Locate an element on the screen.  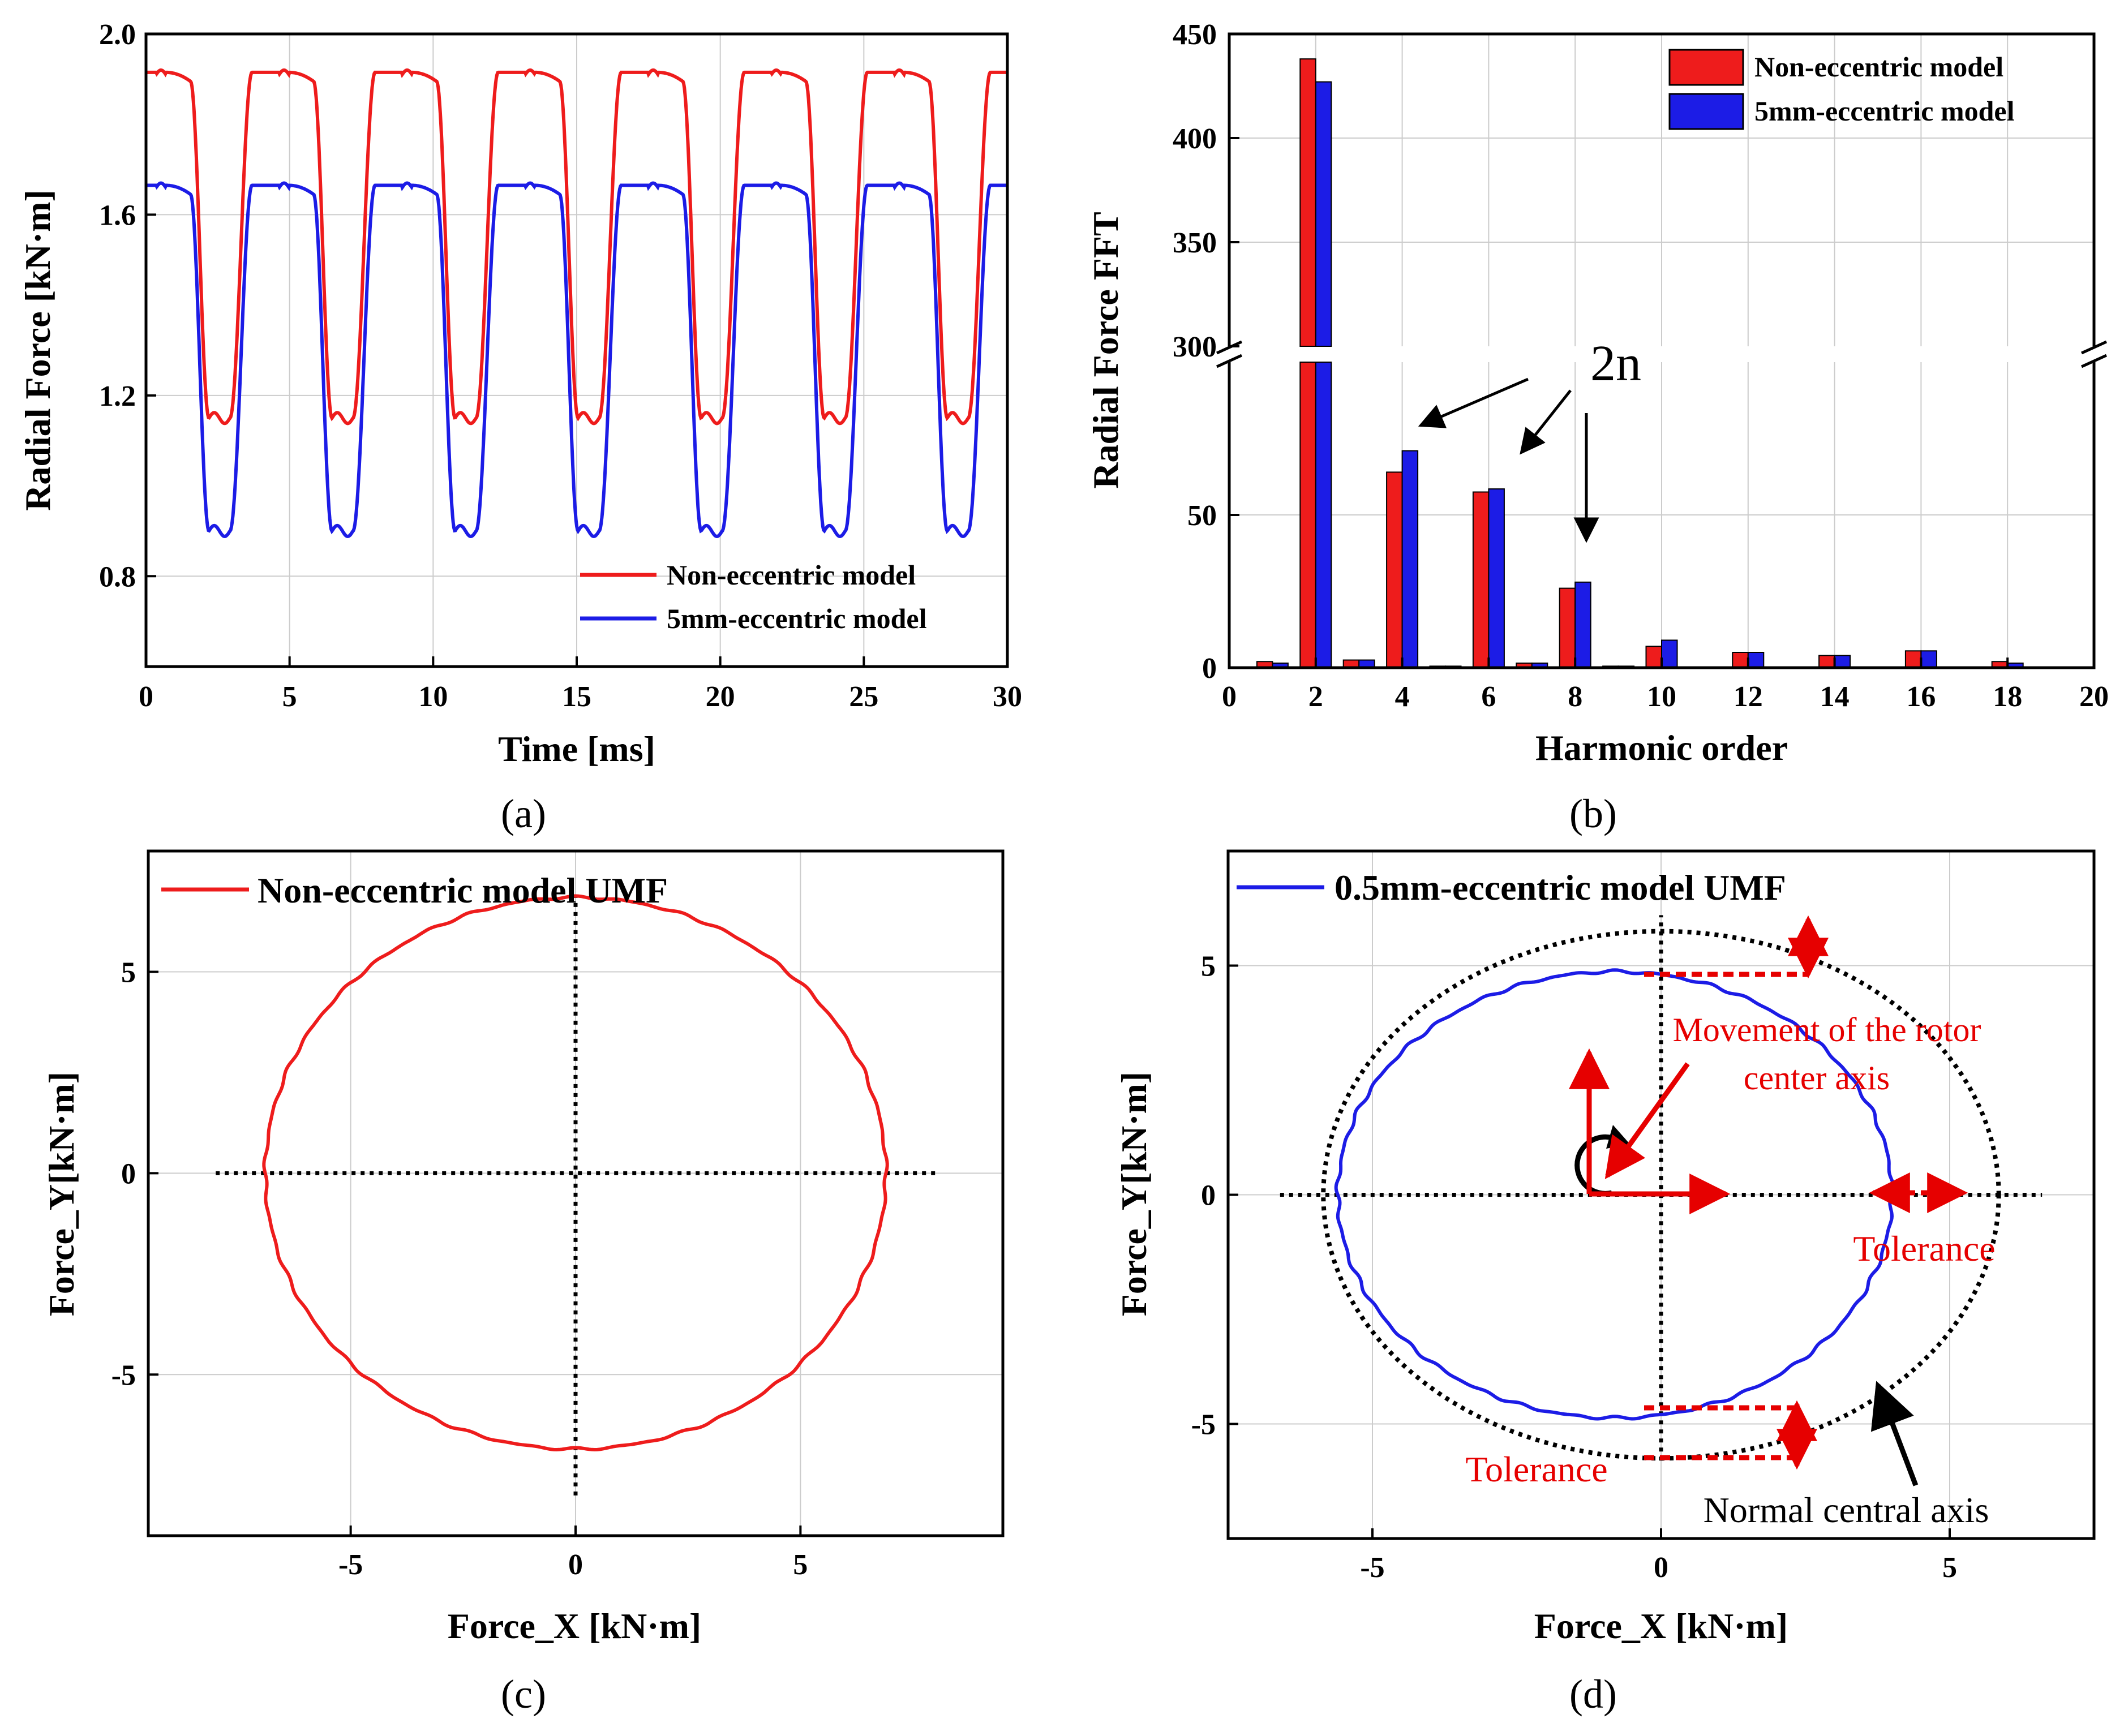
c-ytick-label: 5 is located at coordinates (128, 973).